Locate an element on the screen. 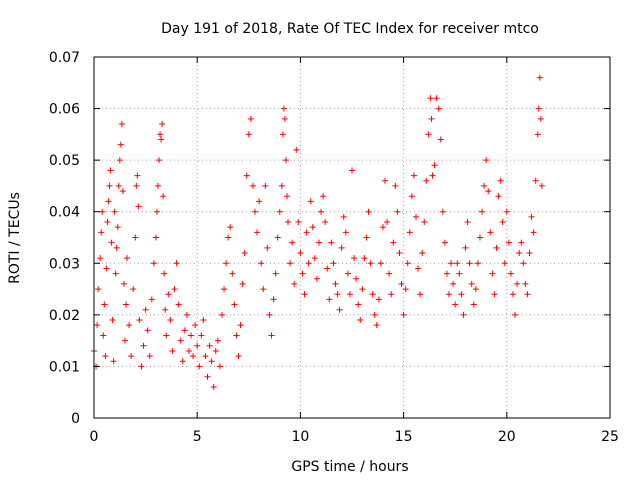  x-tick-label: 15 is located at coordinates (404, 437).